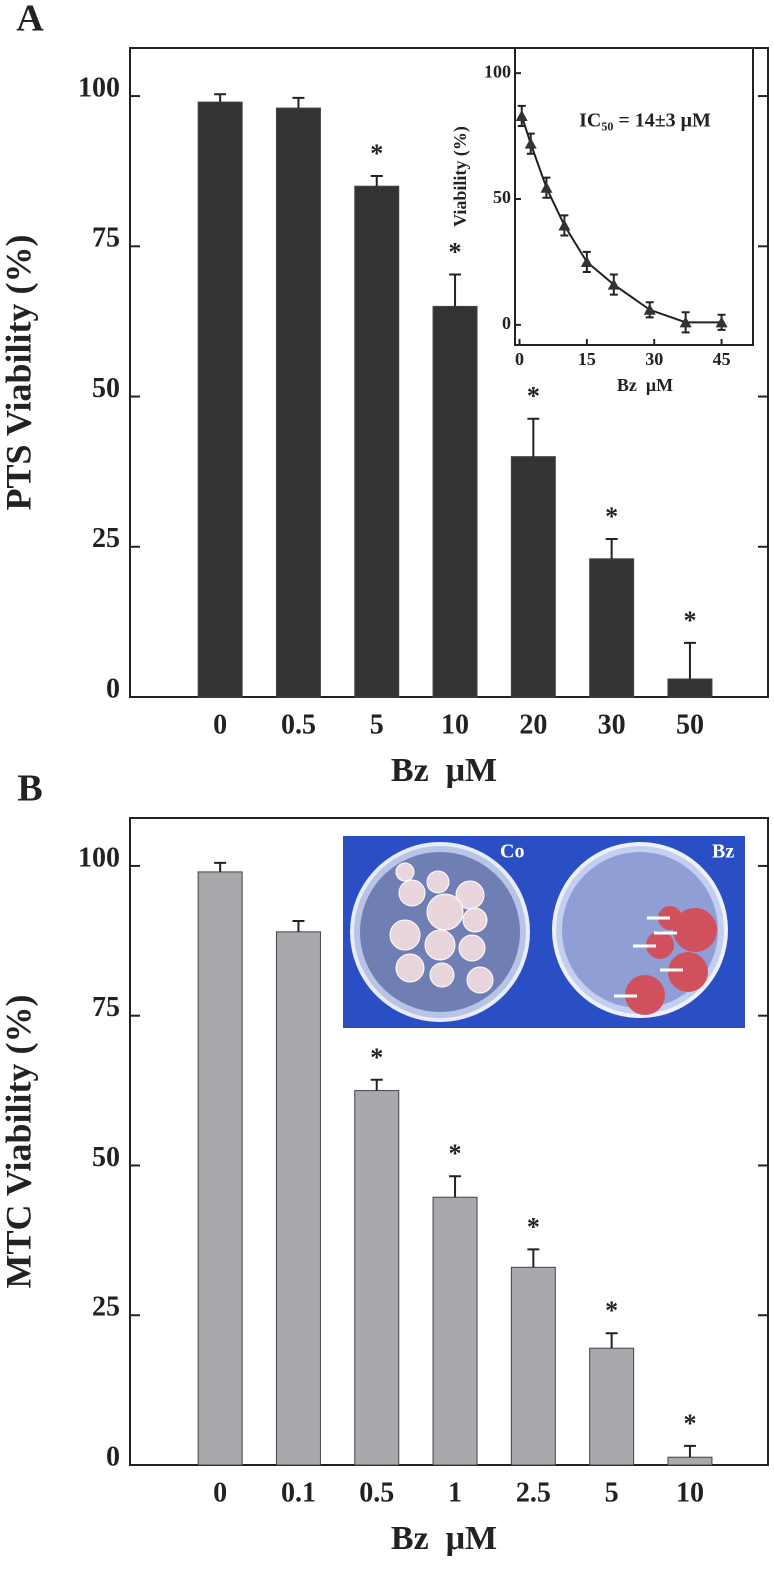 The image size is (774, 1580). What do you see at coordinates (621, 219) in the screenshot?
I see `fit-line` at bounding box center [621, 219].